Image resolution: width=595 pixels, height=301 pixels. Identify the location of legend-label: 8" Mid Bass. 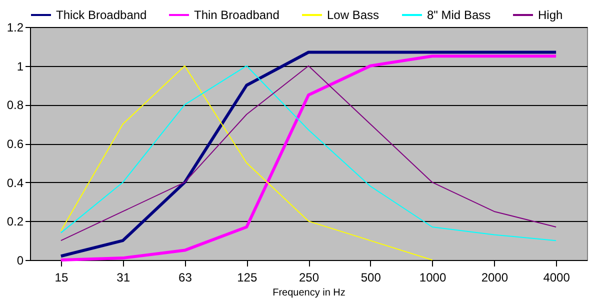
(459, 15).